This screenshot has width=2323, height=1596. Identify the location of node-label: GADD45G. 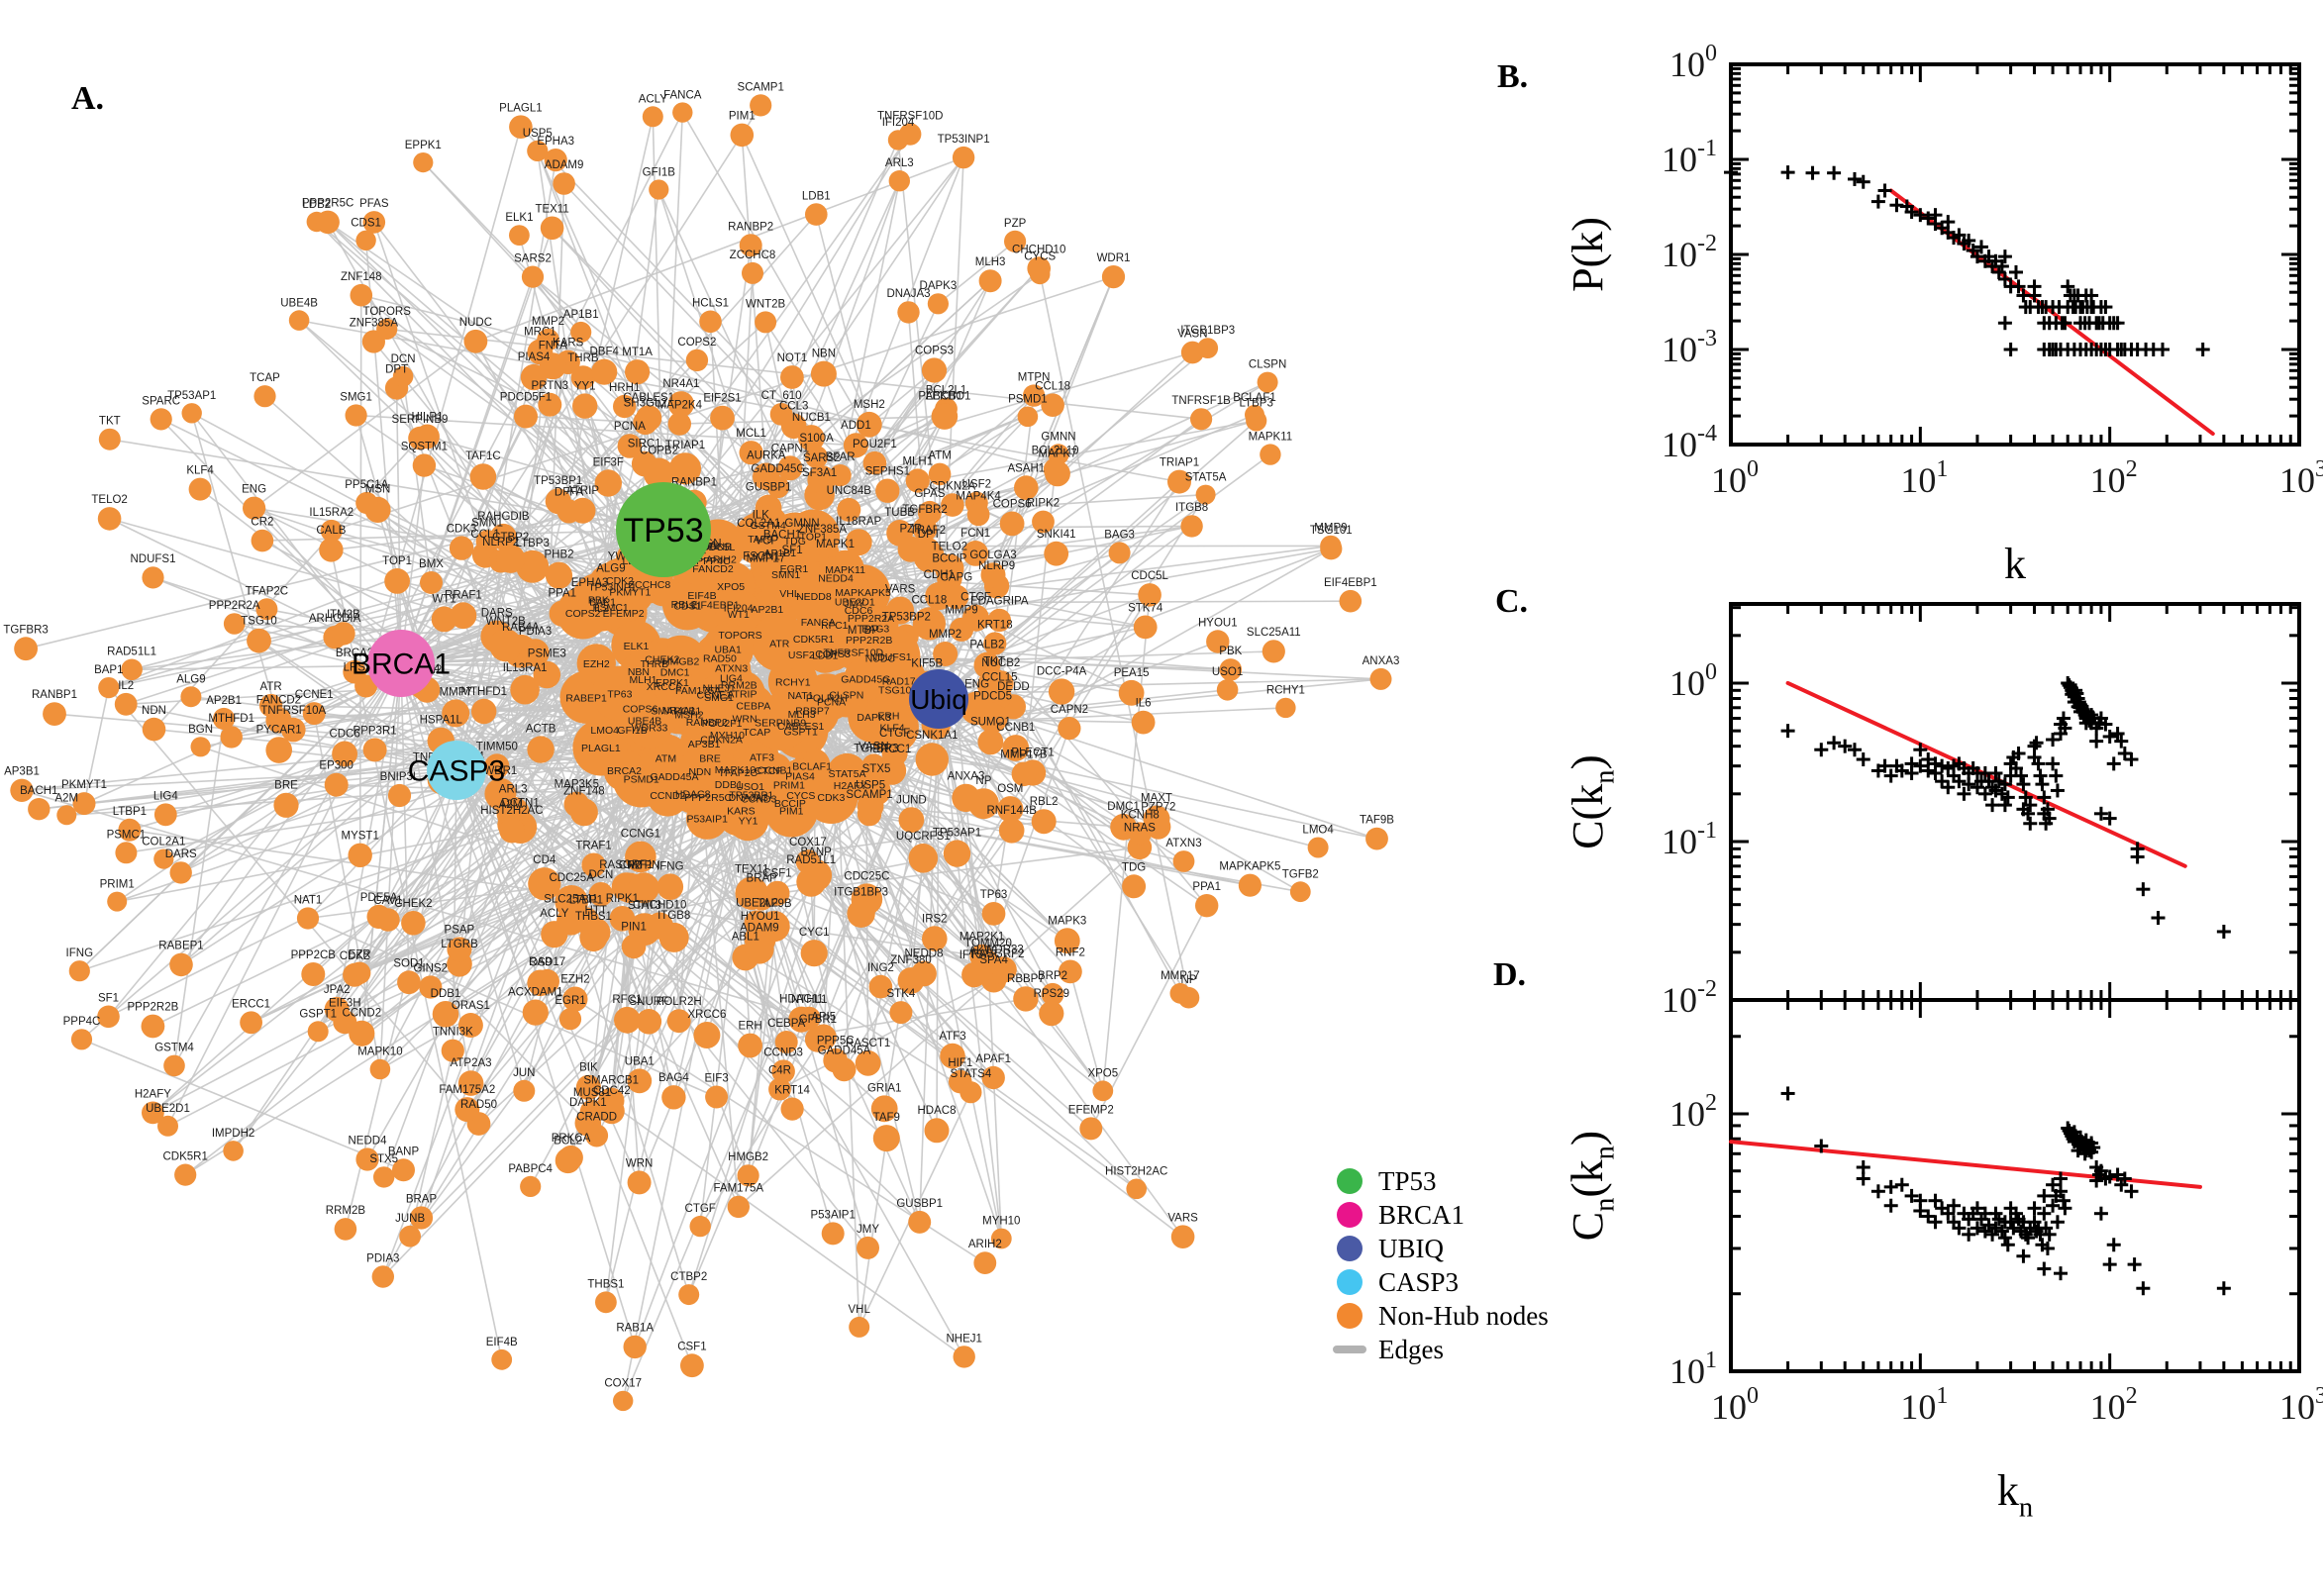
(865, 680).